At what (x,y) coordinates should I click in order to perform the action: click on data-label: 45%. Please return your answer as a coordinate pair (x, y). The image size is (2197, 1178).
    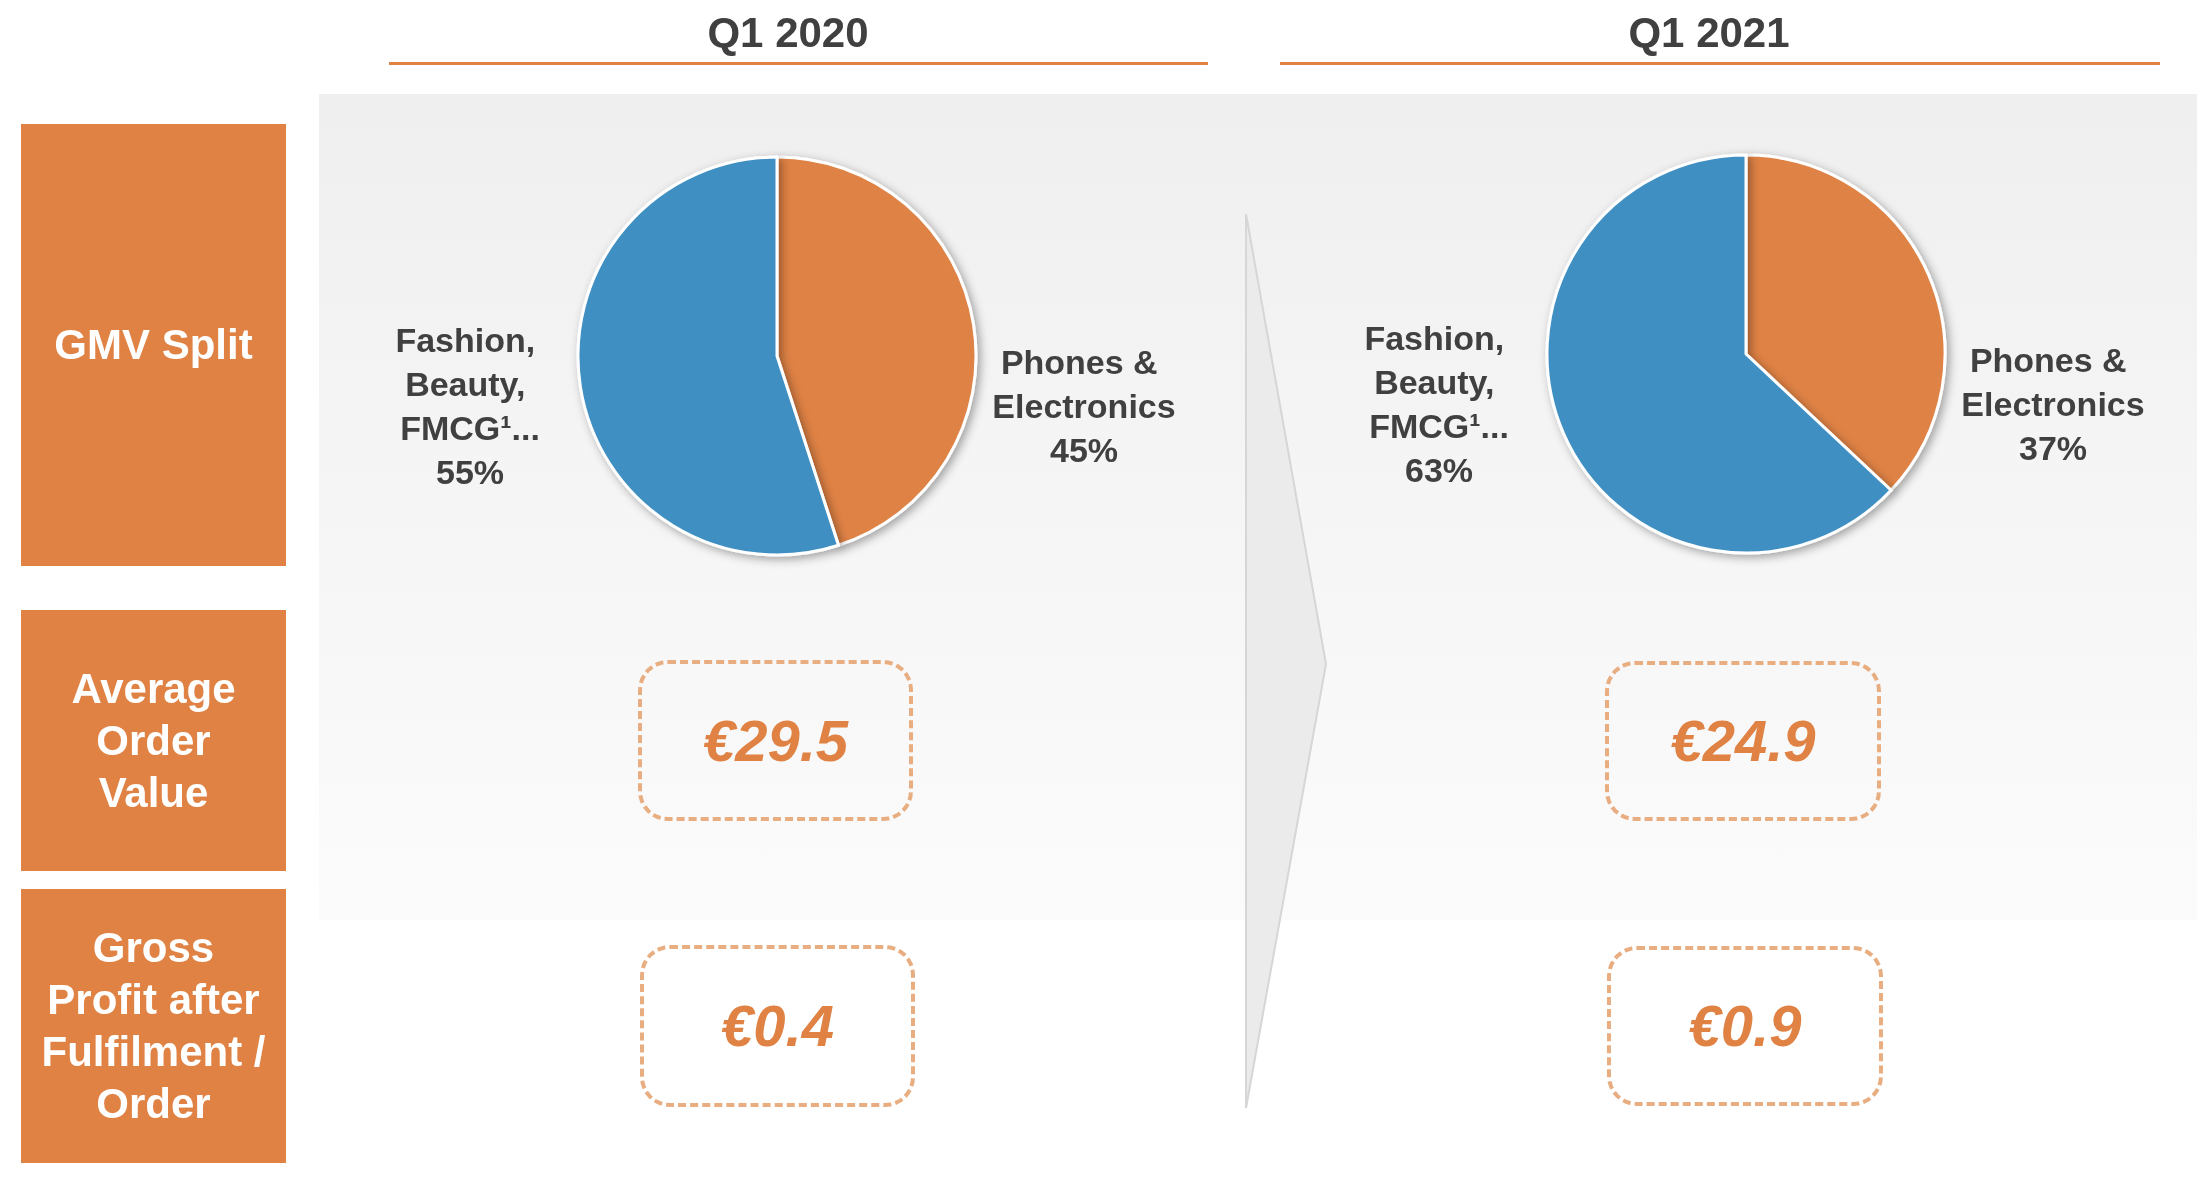
    Looking at the image, I should click on (1084, 450).